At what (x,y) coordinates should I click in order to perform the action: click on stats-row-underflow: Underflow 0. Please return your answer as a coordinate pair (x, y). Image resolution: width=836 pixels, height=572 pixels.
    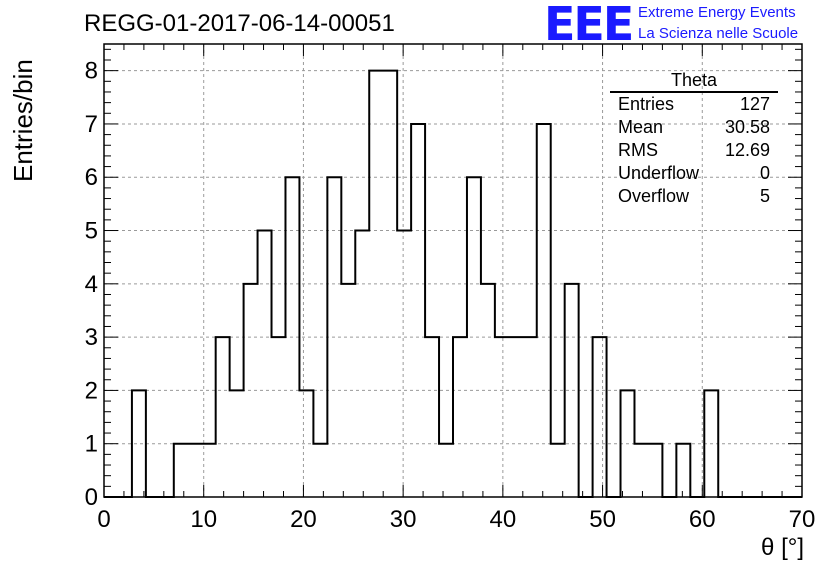
    Looking at the image, I should click on (694, 173).